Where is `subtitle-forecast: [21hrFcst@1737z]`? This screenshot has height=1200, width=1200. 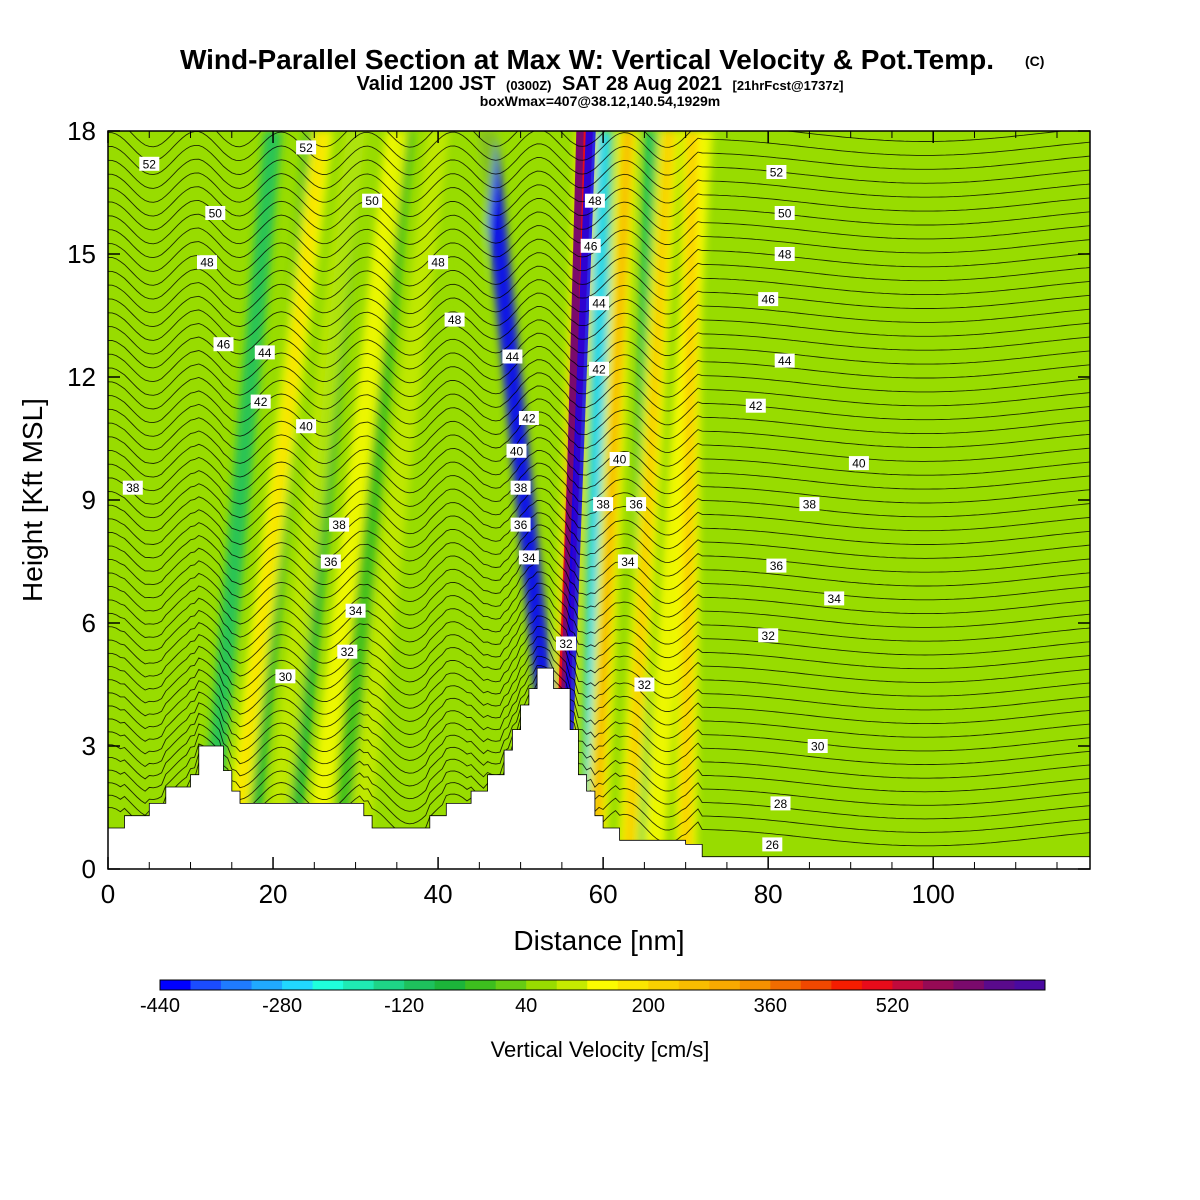 subtitle-forecast: [21hrFcst@1737z] is located at coordinates (787, 85).